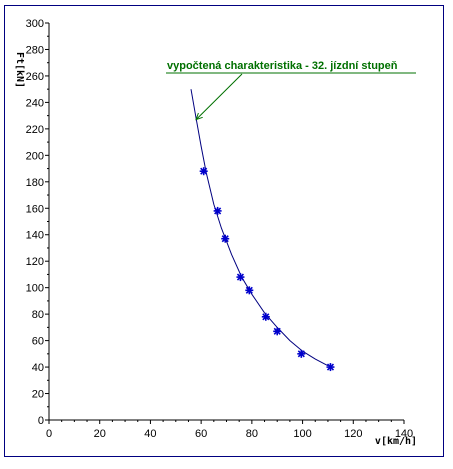 The width and height of the screenshot is (453, 469). What do you see at coordinates (41, 421) in the screenshot?
I see `y-tick-label: 0` at bounding box center [41, 421].